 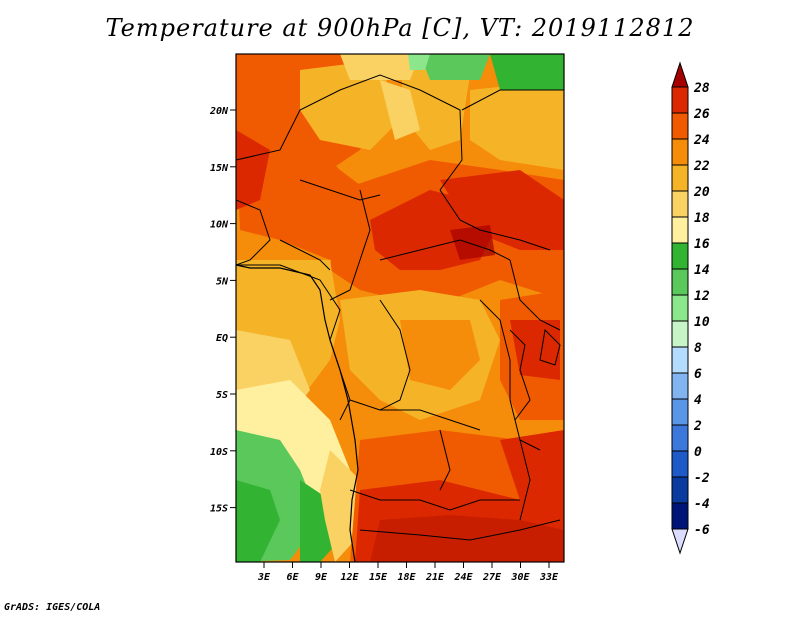 I want to click on lon-tick-label: 33E, so click(x=549, y=577).